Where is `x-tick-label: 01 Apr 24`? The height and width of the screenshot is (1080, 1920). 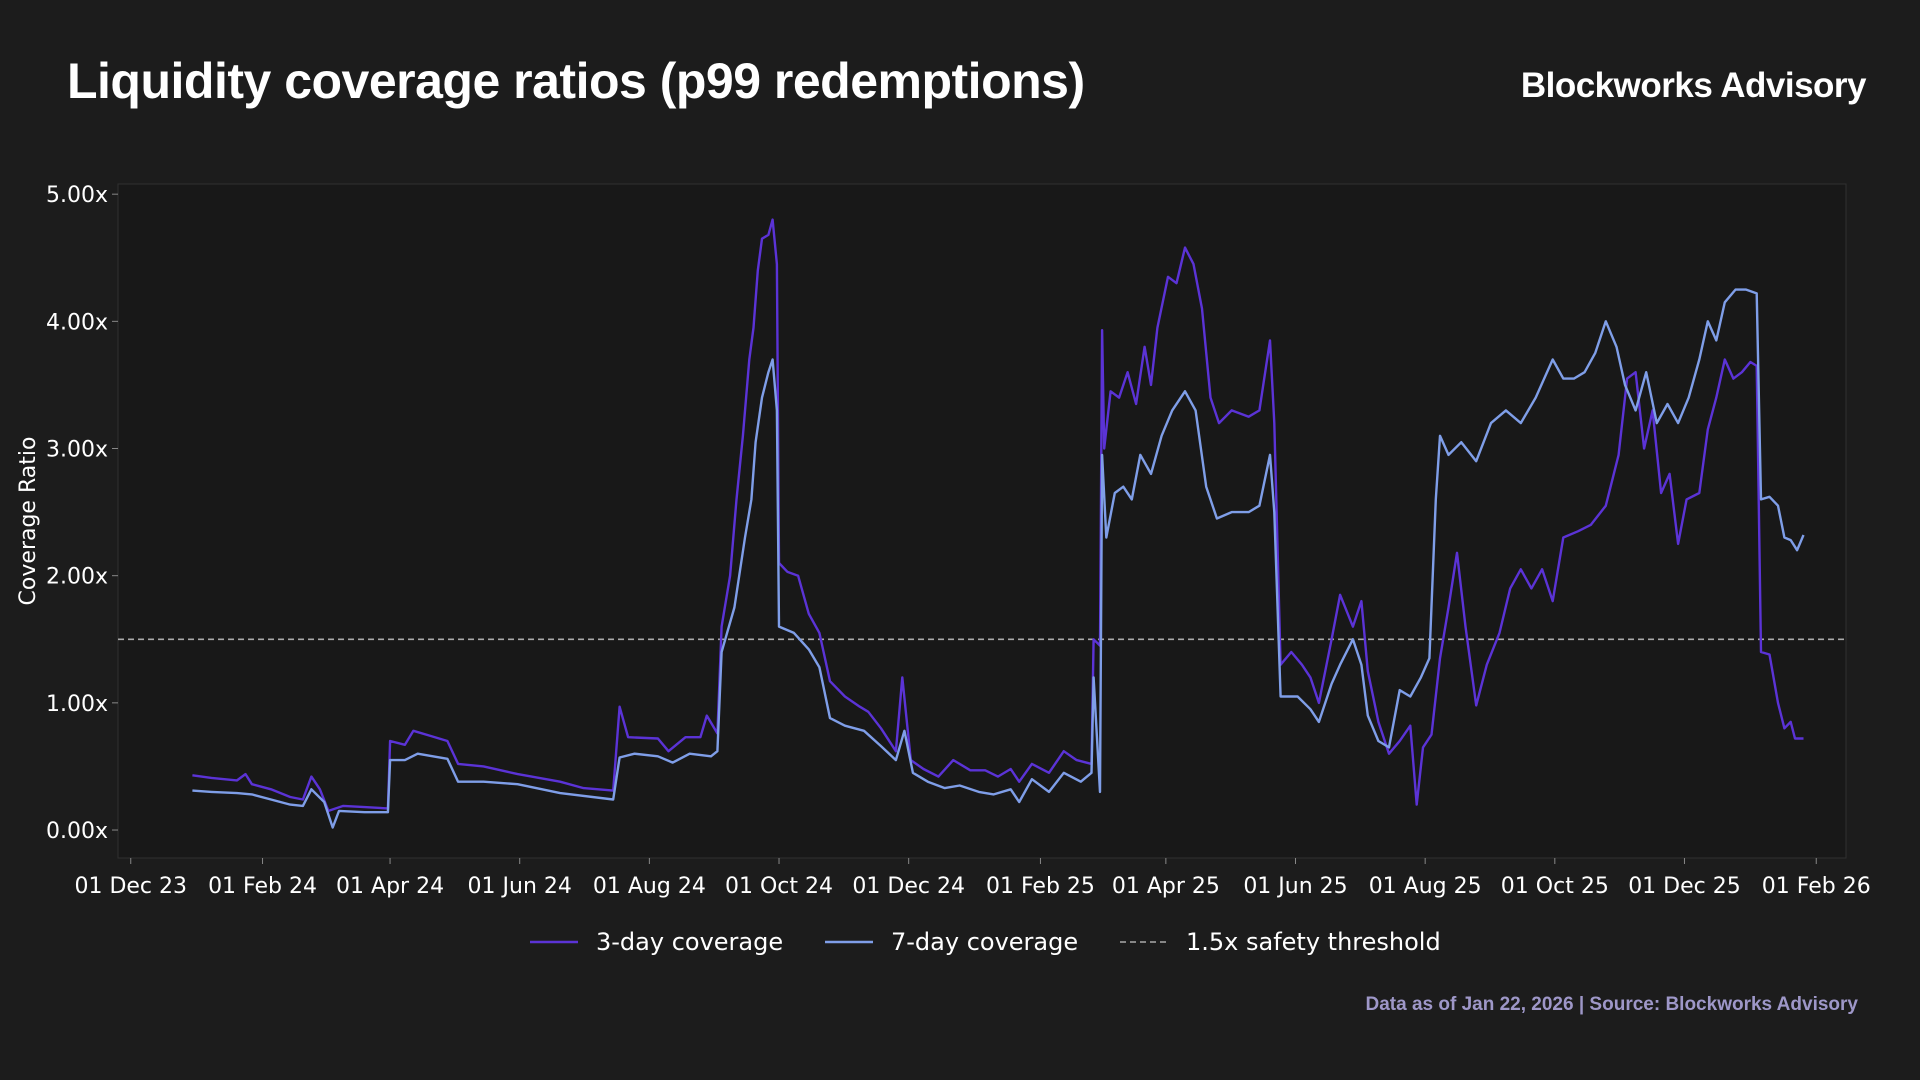 x-tick-label: 01 Apr 24 is located at coordinates (390, 886).